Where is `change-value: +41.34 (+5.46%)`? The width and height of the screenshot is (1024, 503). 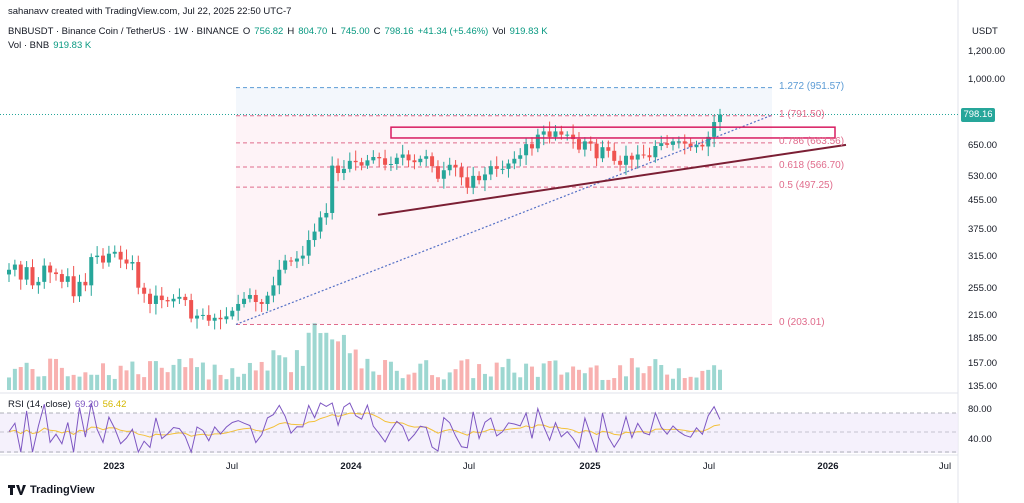
change-value: +41.34 (+5.46%) is located at coordinates (453, 31).